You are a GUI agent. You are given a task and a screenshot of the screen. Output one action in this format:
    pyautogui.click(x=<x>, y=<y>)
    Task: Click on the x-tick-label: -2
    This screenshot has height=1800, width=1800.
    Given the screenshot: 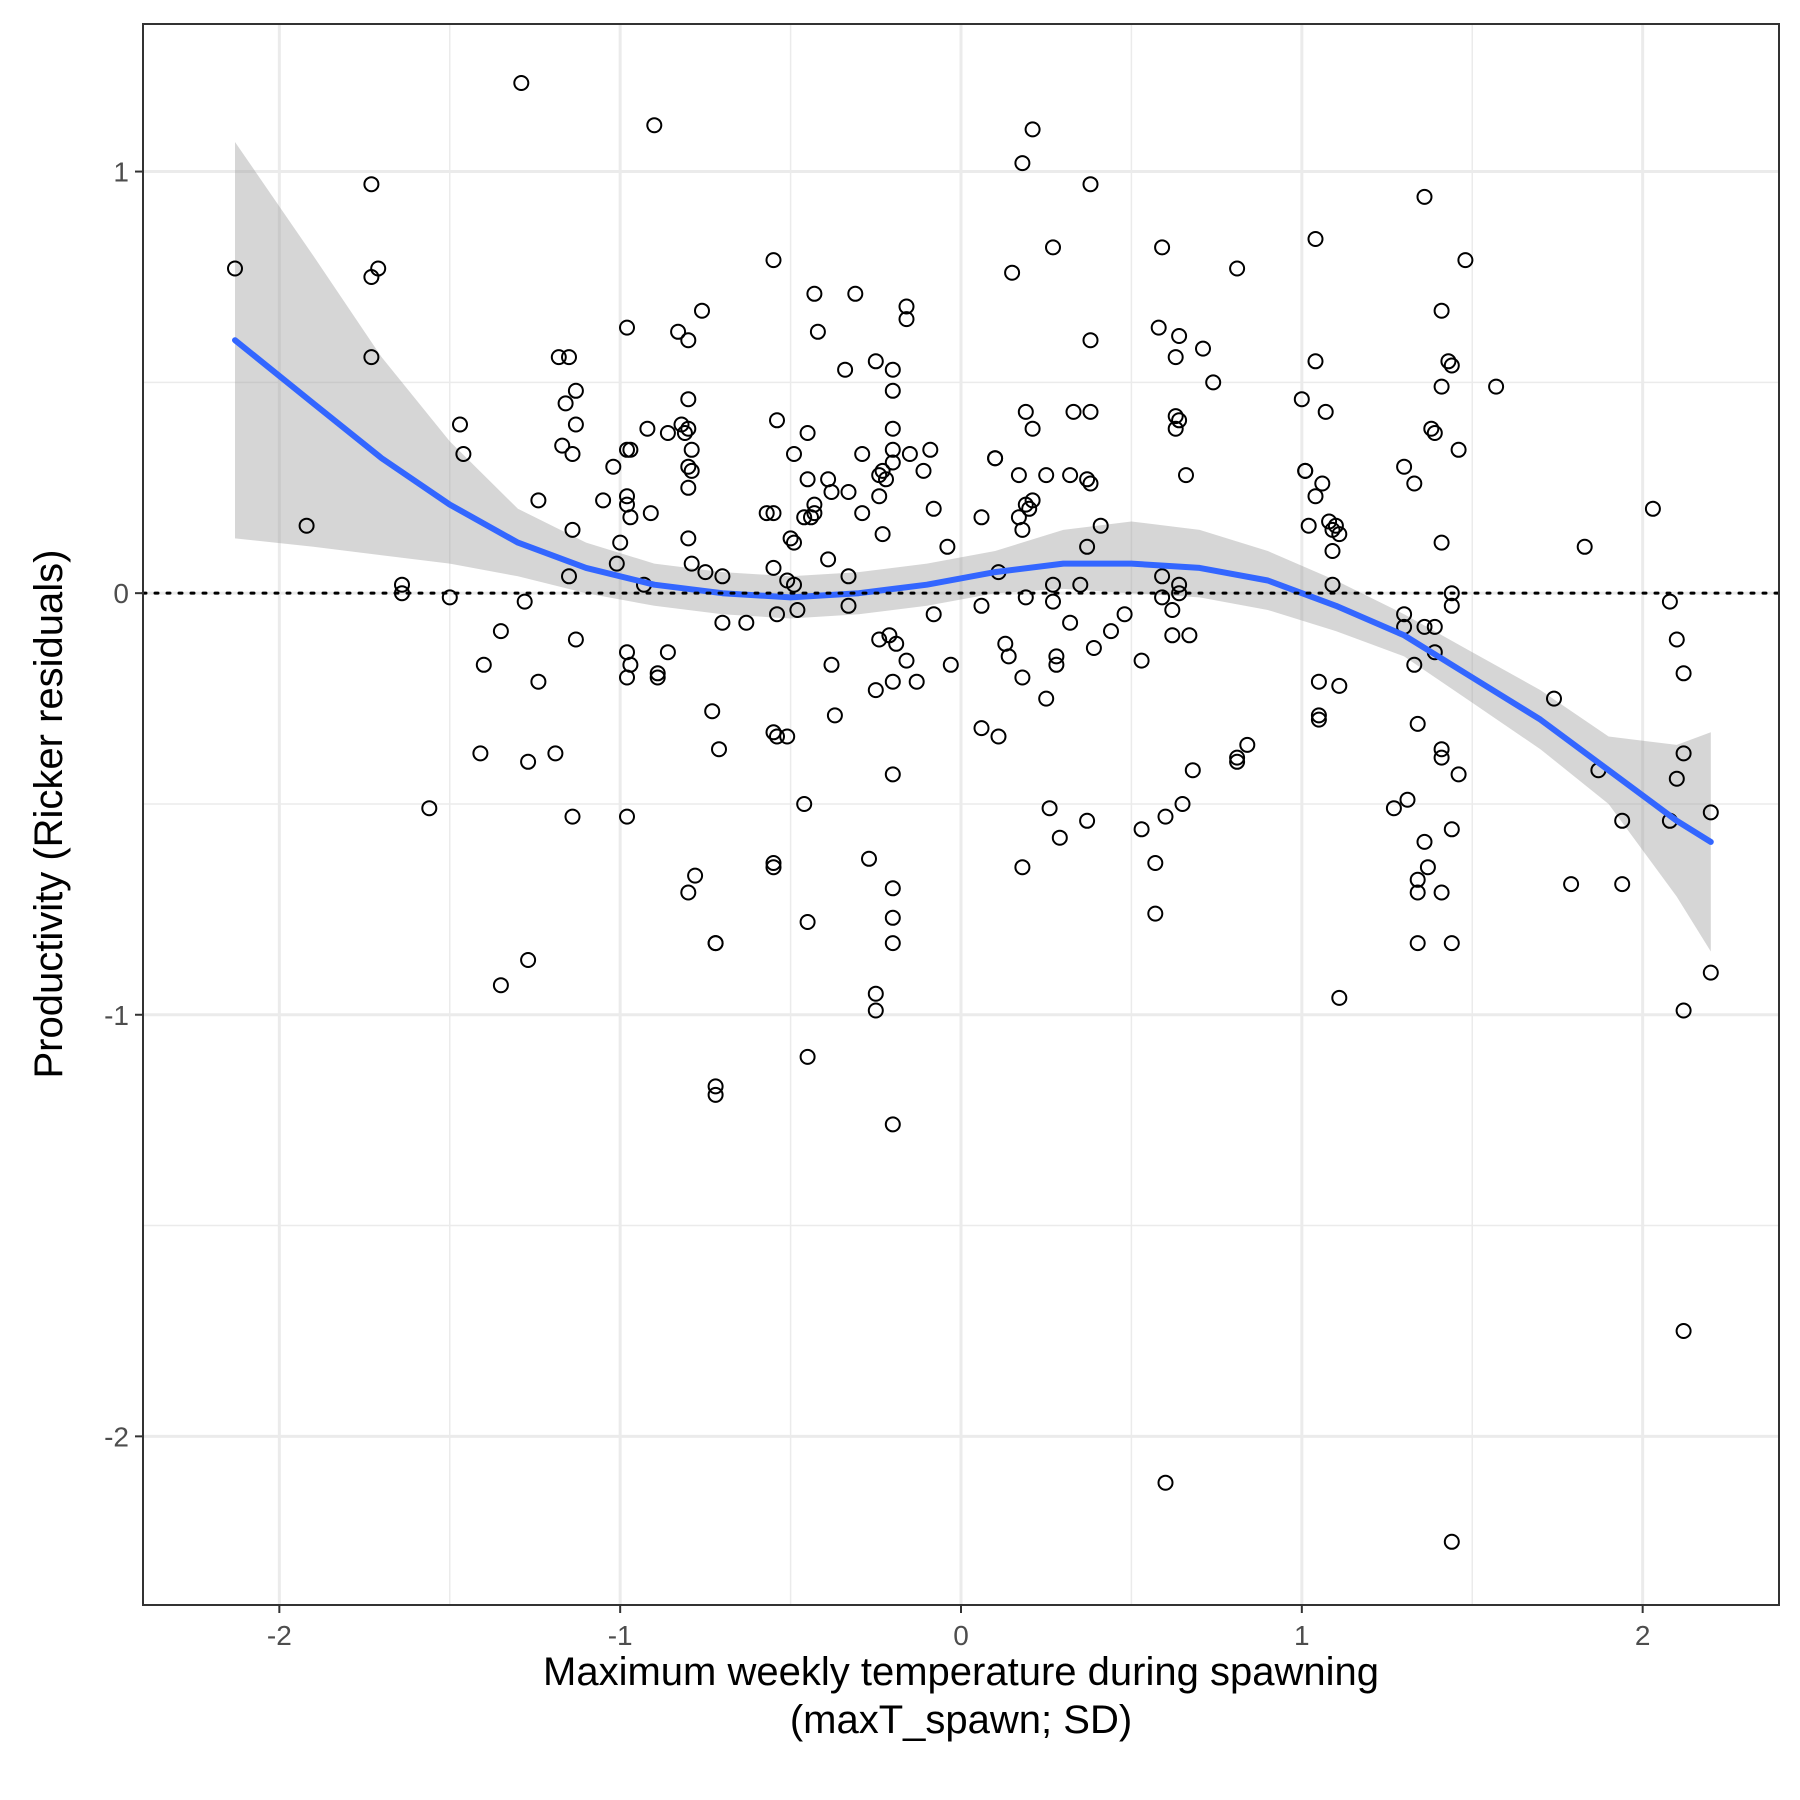 What is the action you would take?
    pyautogui.click(x=279, y=1635)
    